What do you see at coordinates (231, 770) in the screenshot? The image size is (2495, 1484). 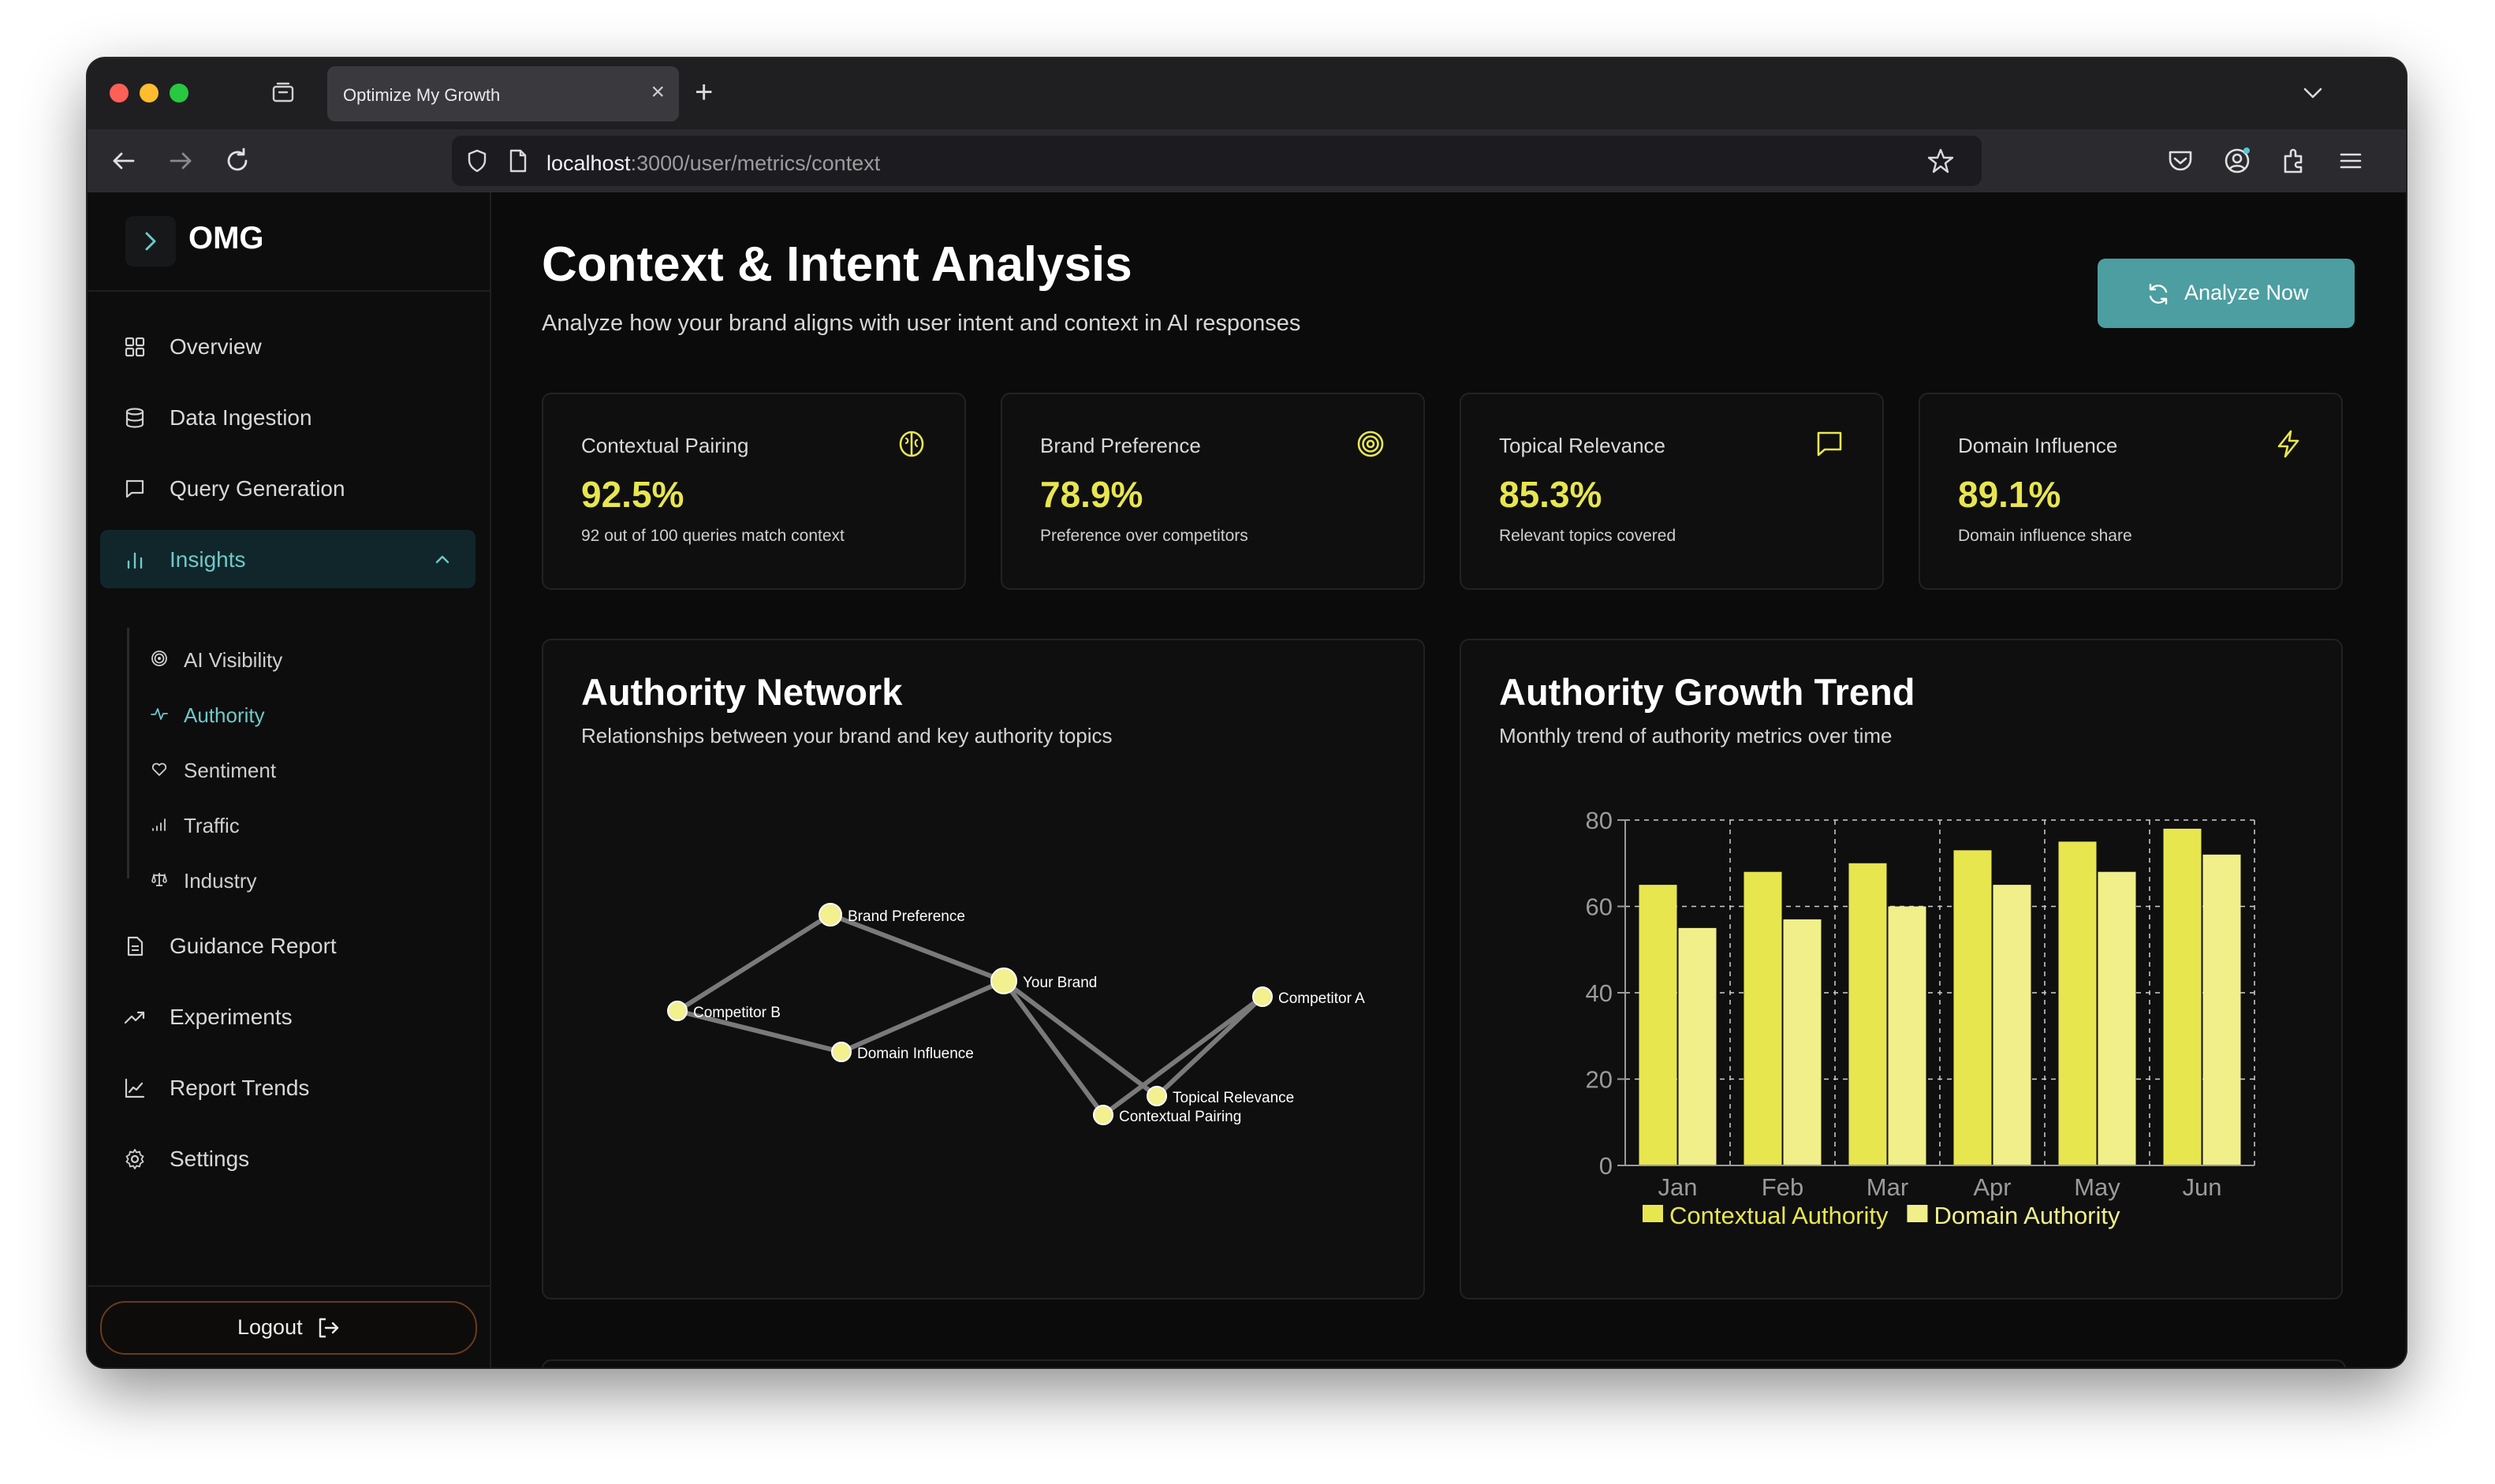 I see `sidebar-subitem-label: Sentiment` at bounding box center [231, 770].